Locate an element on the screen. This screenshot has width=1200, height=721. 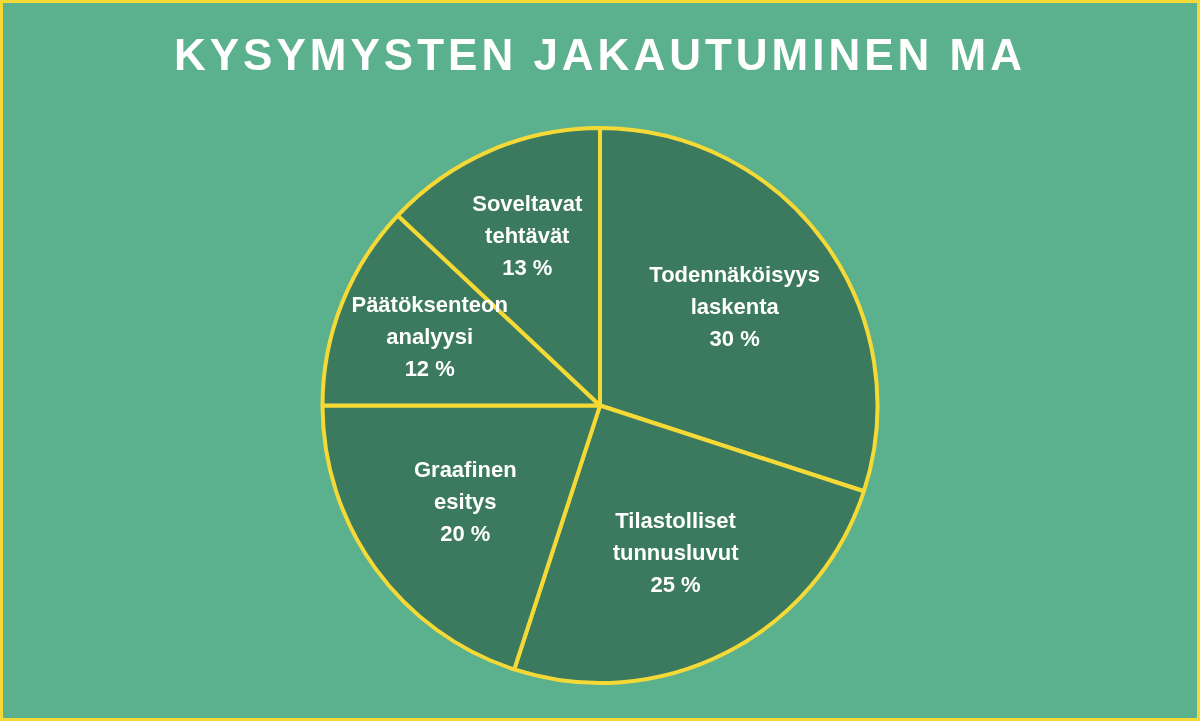
data-label: 12 % is located at coordinates (429, 369).